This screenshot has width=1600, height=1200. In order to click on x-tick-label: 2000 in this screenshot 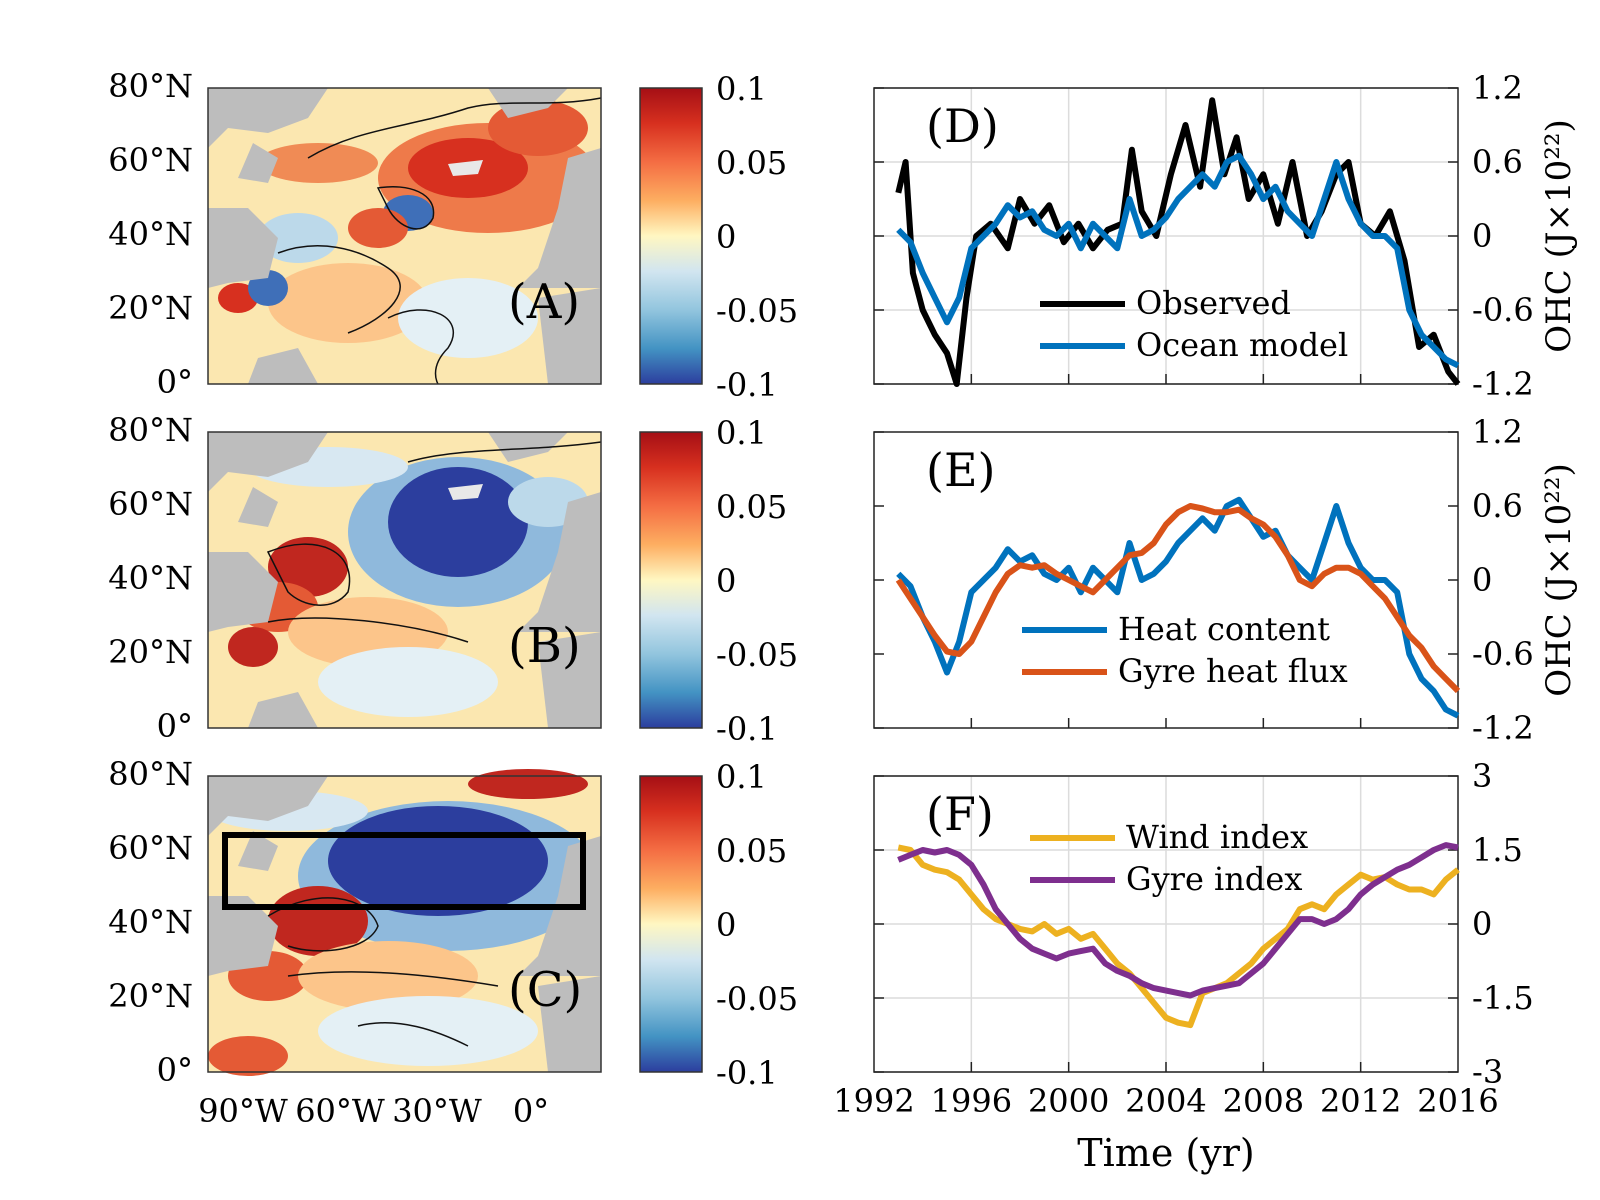, I will do `click(1068, 1101)`.